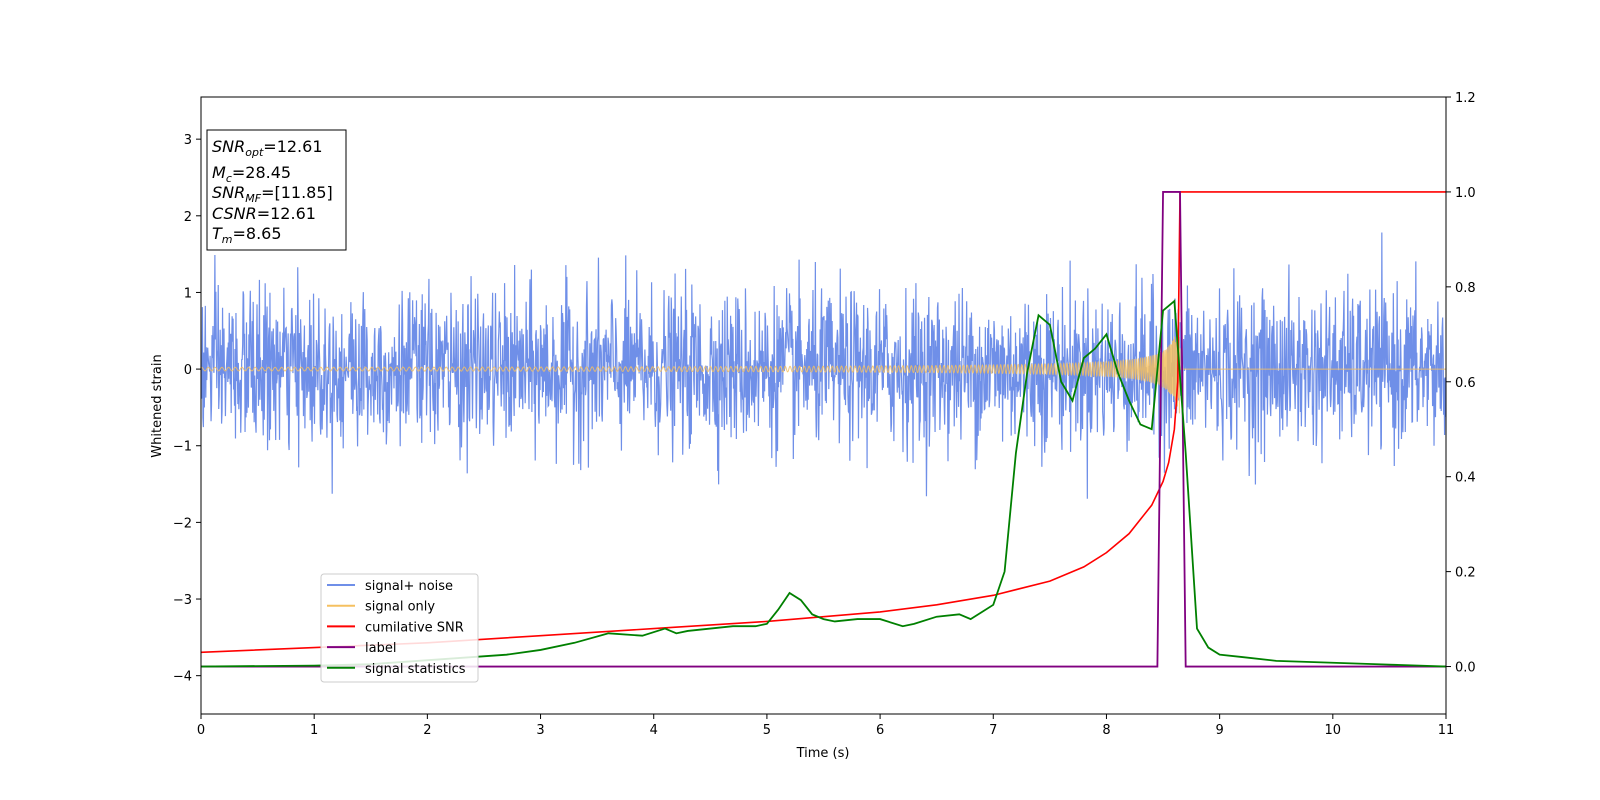 The width and height of the screenshot is (1600, 800). I want to click on legend-label: label, so click(380, 648).